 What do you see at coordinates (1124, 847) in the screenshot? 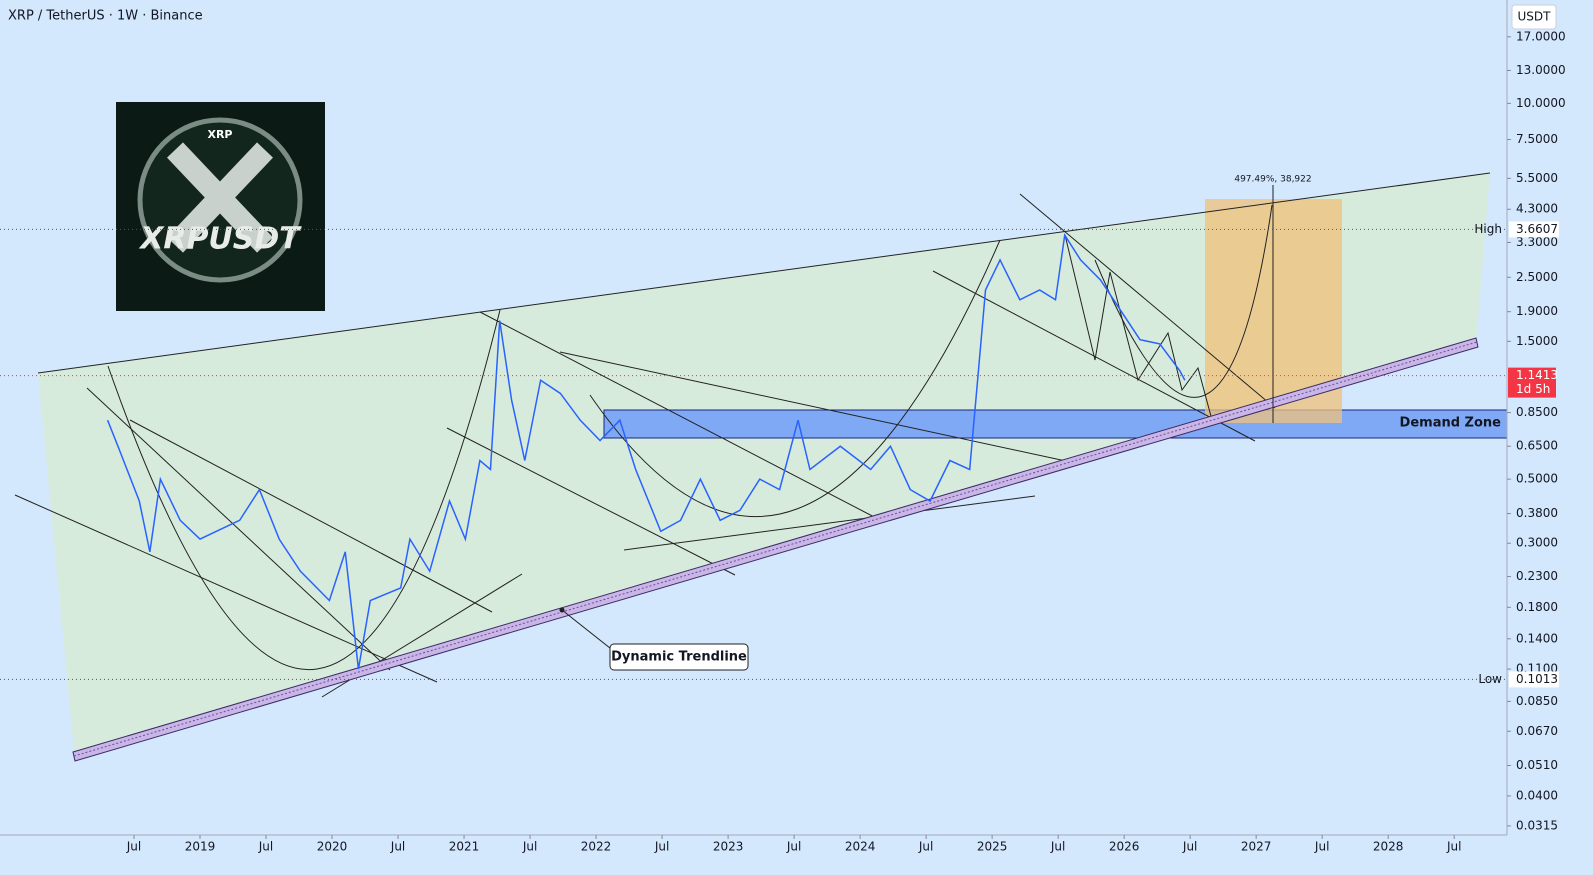
I see `x-tick-label: 2026` at bounding box center [1124, 847].